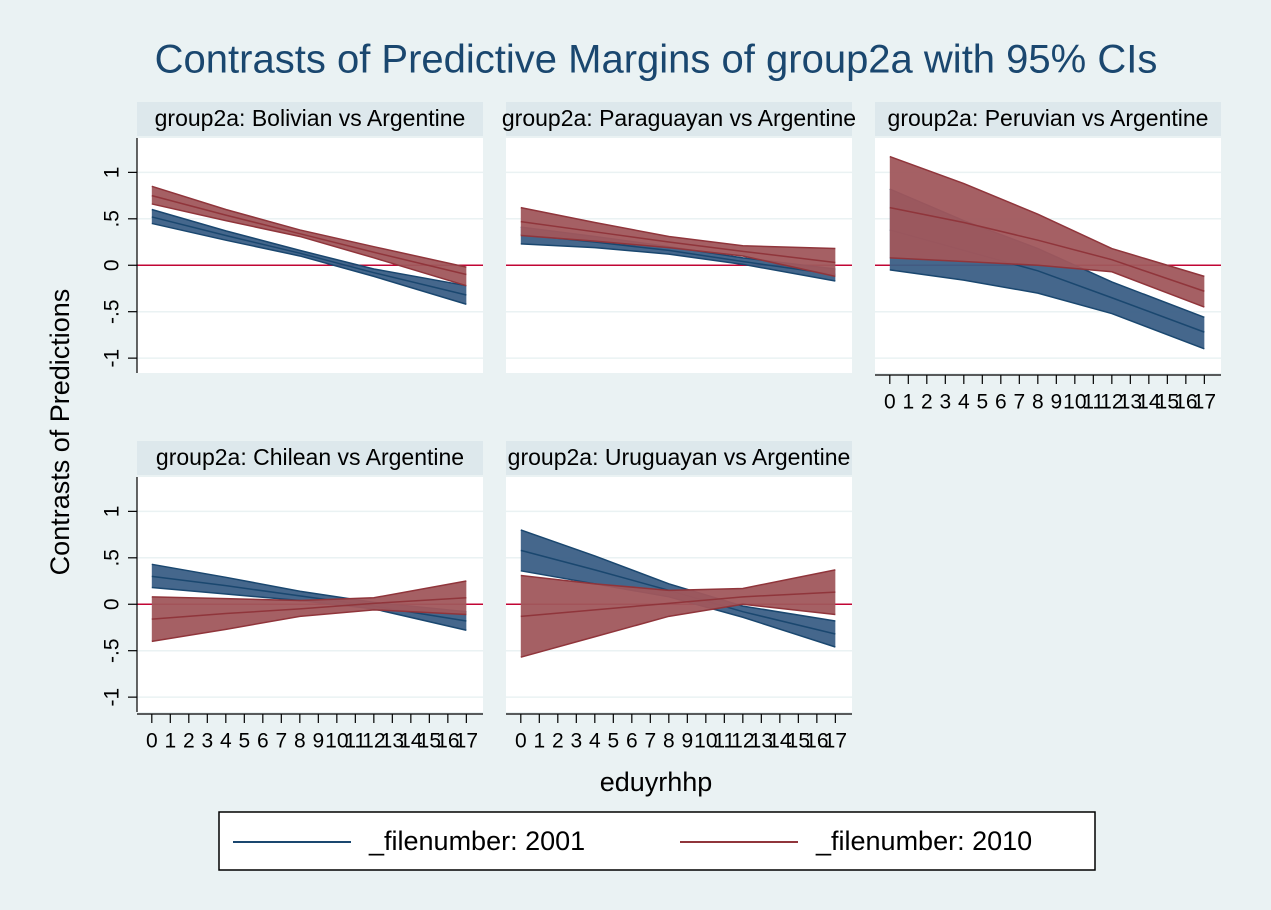  Describe the element at coordinates (657, 841) in the screenshot. I see `legend-box` at that location.